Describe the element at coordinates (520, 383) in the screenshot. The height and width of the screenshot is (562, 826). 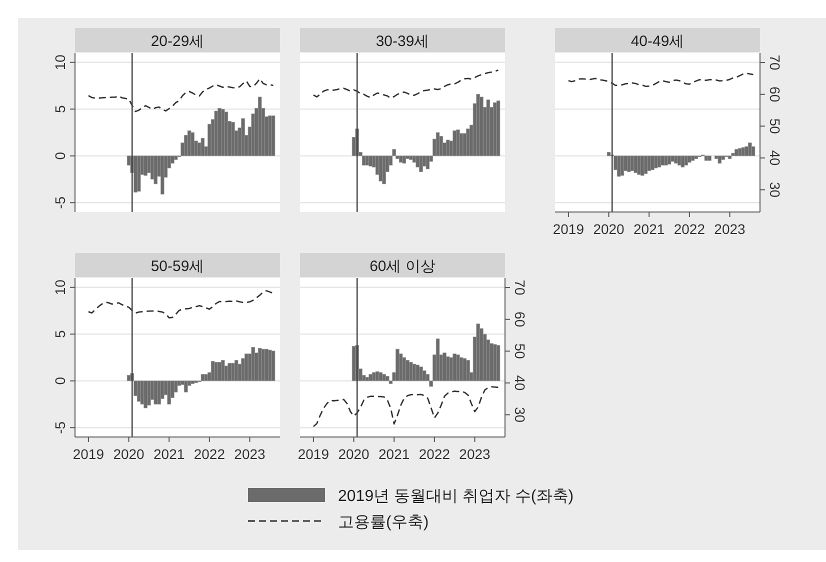
I see `y2-tick-label: 40` at that location.